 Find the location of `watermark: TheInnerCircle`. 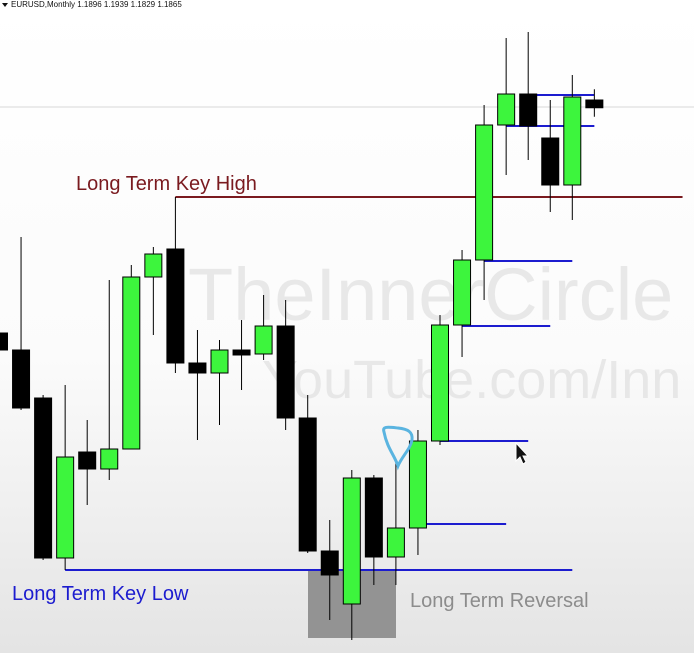

watermark: TheInnerCircle is located at coordinates (430, 294).